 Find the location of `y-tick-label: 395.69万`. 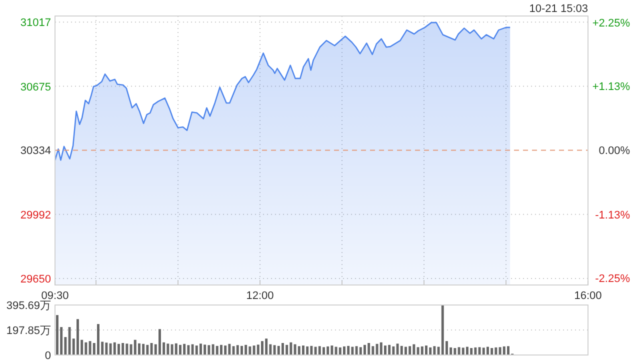

y-tick-label: 395.69万 is located at coordinates (28, 306).